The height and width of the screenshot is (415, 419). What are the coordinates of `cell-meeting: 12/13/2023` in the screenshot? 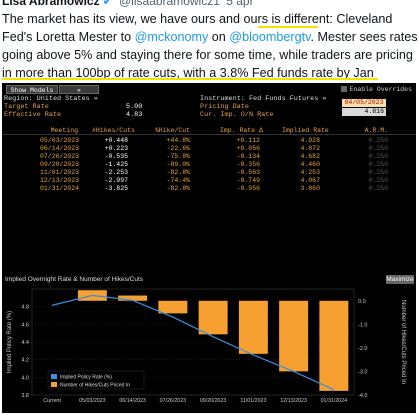 It's located at (60, 180).